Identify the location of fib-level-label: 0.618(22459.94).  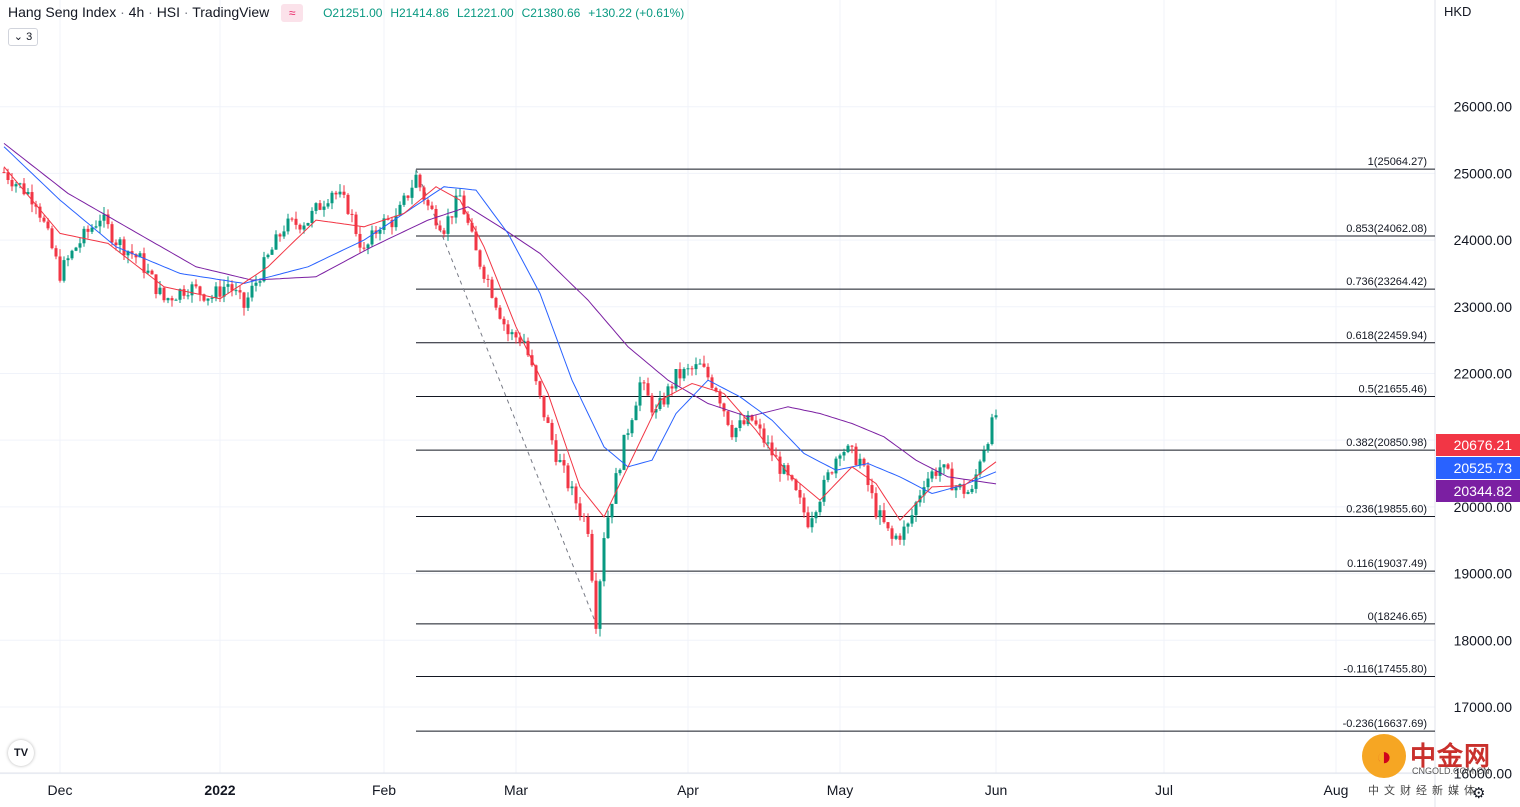
(1386, 336).